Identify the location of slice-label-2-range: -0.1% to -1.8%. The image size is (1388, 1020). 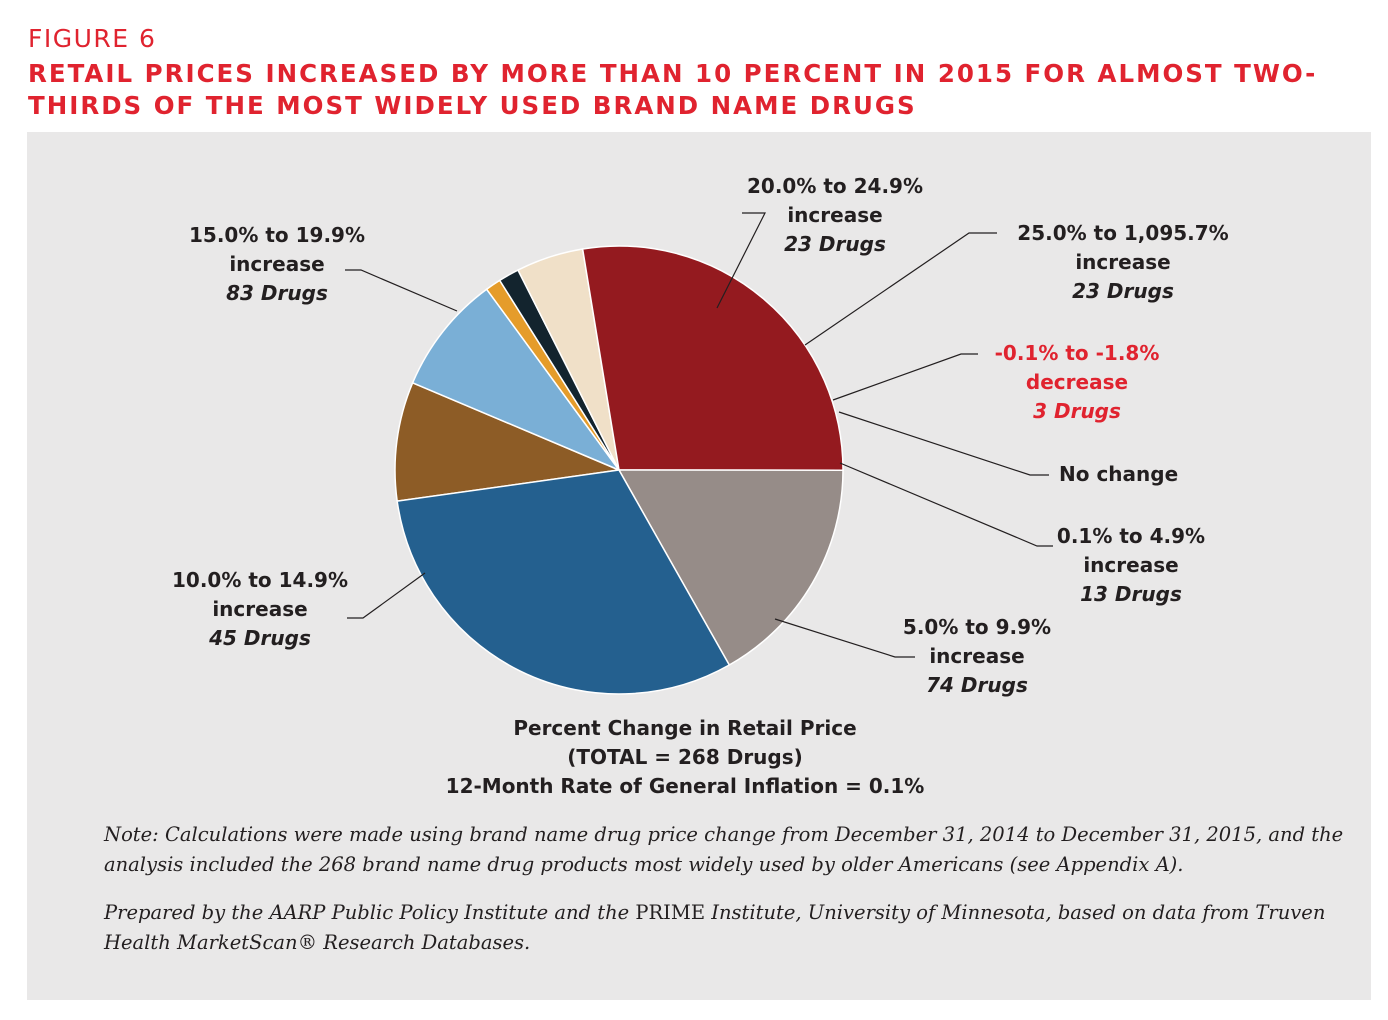
(1077, 353).